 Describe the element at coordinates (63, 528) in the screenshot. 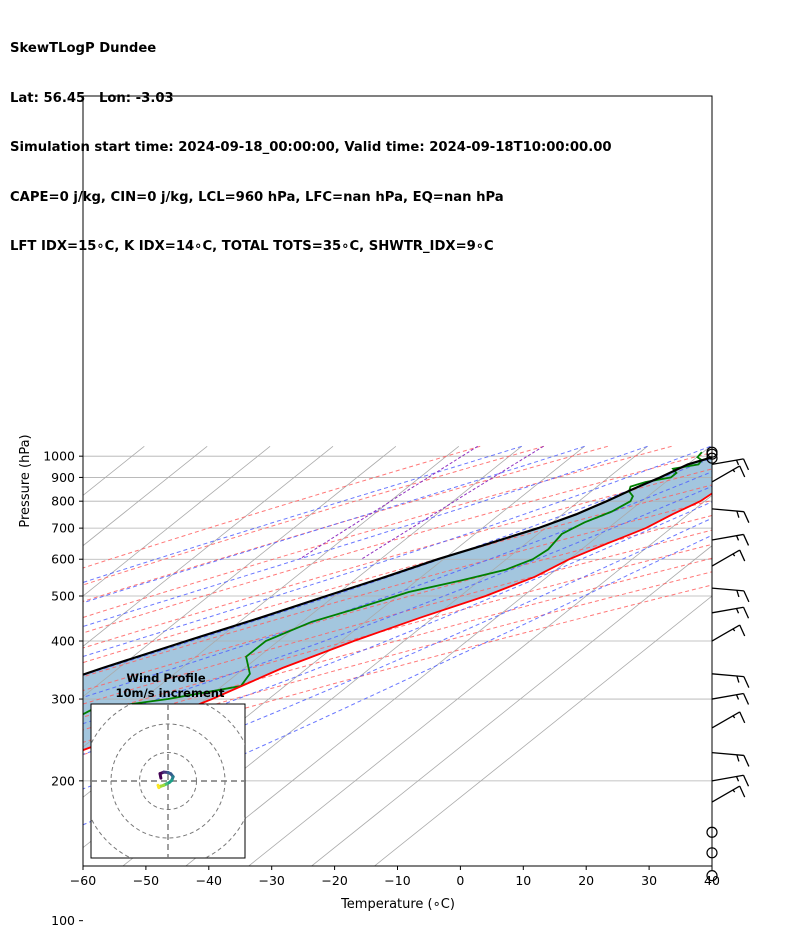

I see `y-tick-label: 700` at that location.